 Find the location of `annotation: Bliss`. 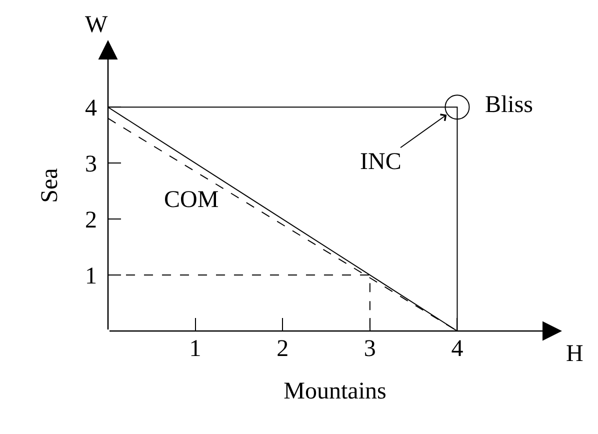

annotation: Bliss is located at coordinates (509, 105).